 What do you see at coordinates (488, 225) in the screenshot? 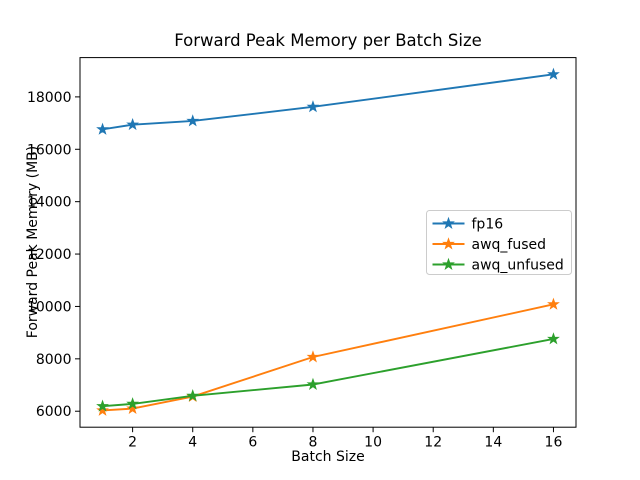
I see `legend-label-fp16: fp16` at bounding box center [488, 225].